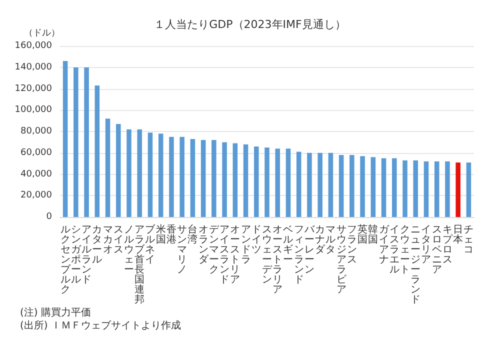 Image resolution: width=500 pixels, height=343 pixels. I want to click on x-tick-label: オーストリア, so click(235, 255).